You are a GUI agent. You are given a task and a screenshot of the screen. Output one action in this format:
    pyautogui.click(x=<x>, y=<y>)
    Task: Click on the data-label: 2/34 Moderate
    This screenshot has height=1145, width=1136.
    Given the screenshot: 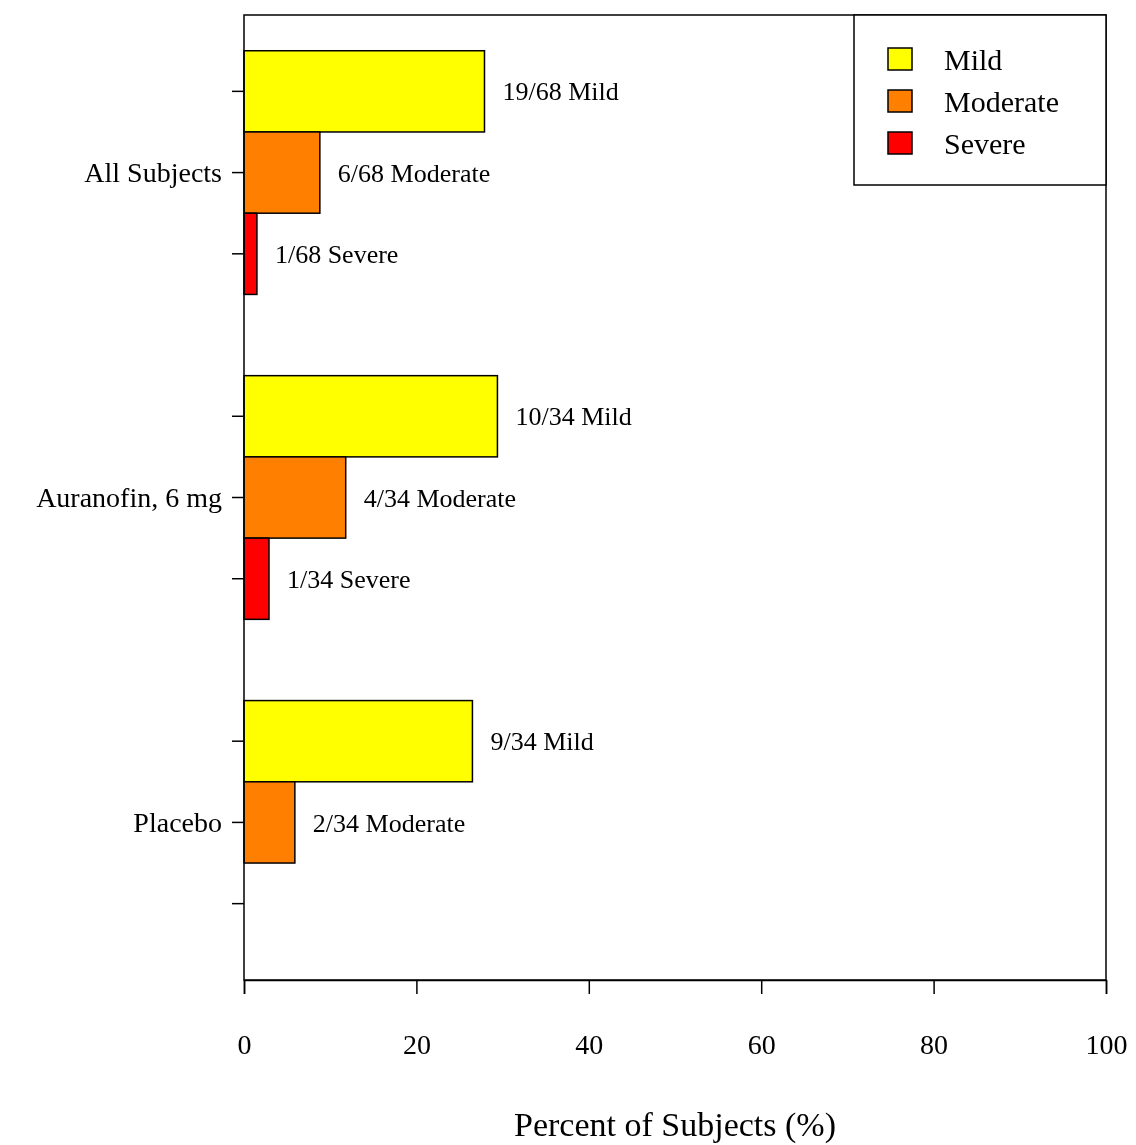 What is the action you would take?
    pyautogui.click(x=389, y=823)
    